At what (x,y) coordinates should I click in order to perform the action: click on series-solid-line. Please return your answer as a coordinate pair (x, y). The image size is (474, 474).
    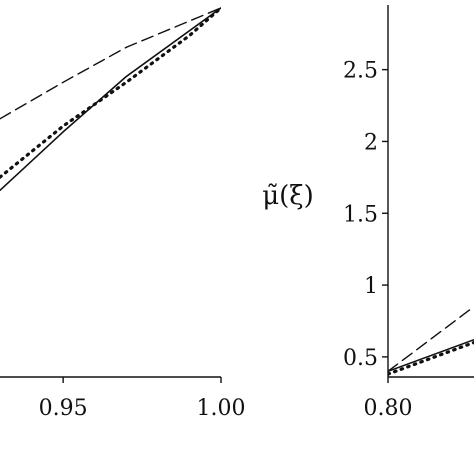
    Looking at the image, I should click on (431, 355).